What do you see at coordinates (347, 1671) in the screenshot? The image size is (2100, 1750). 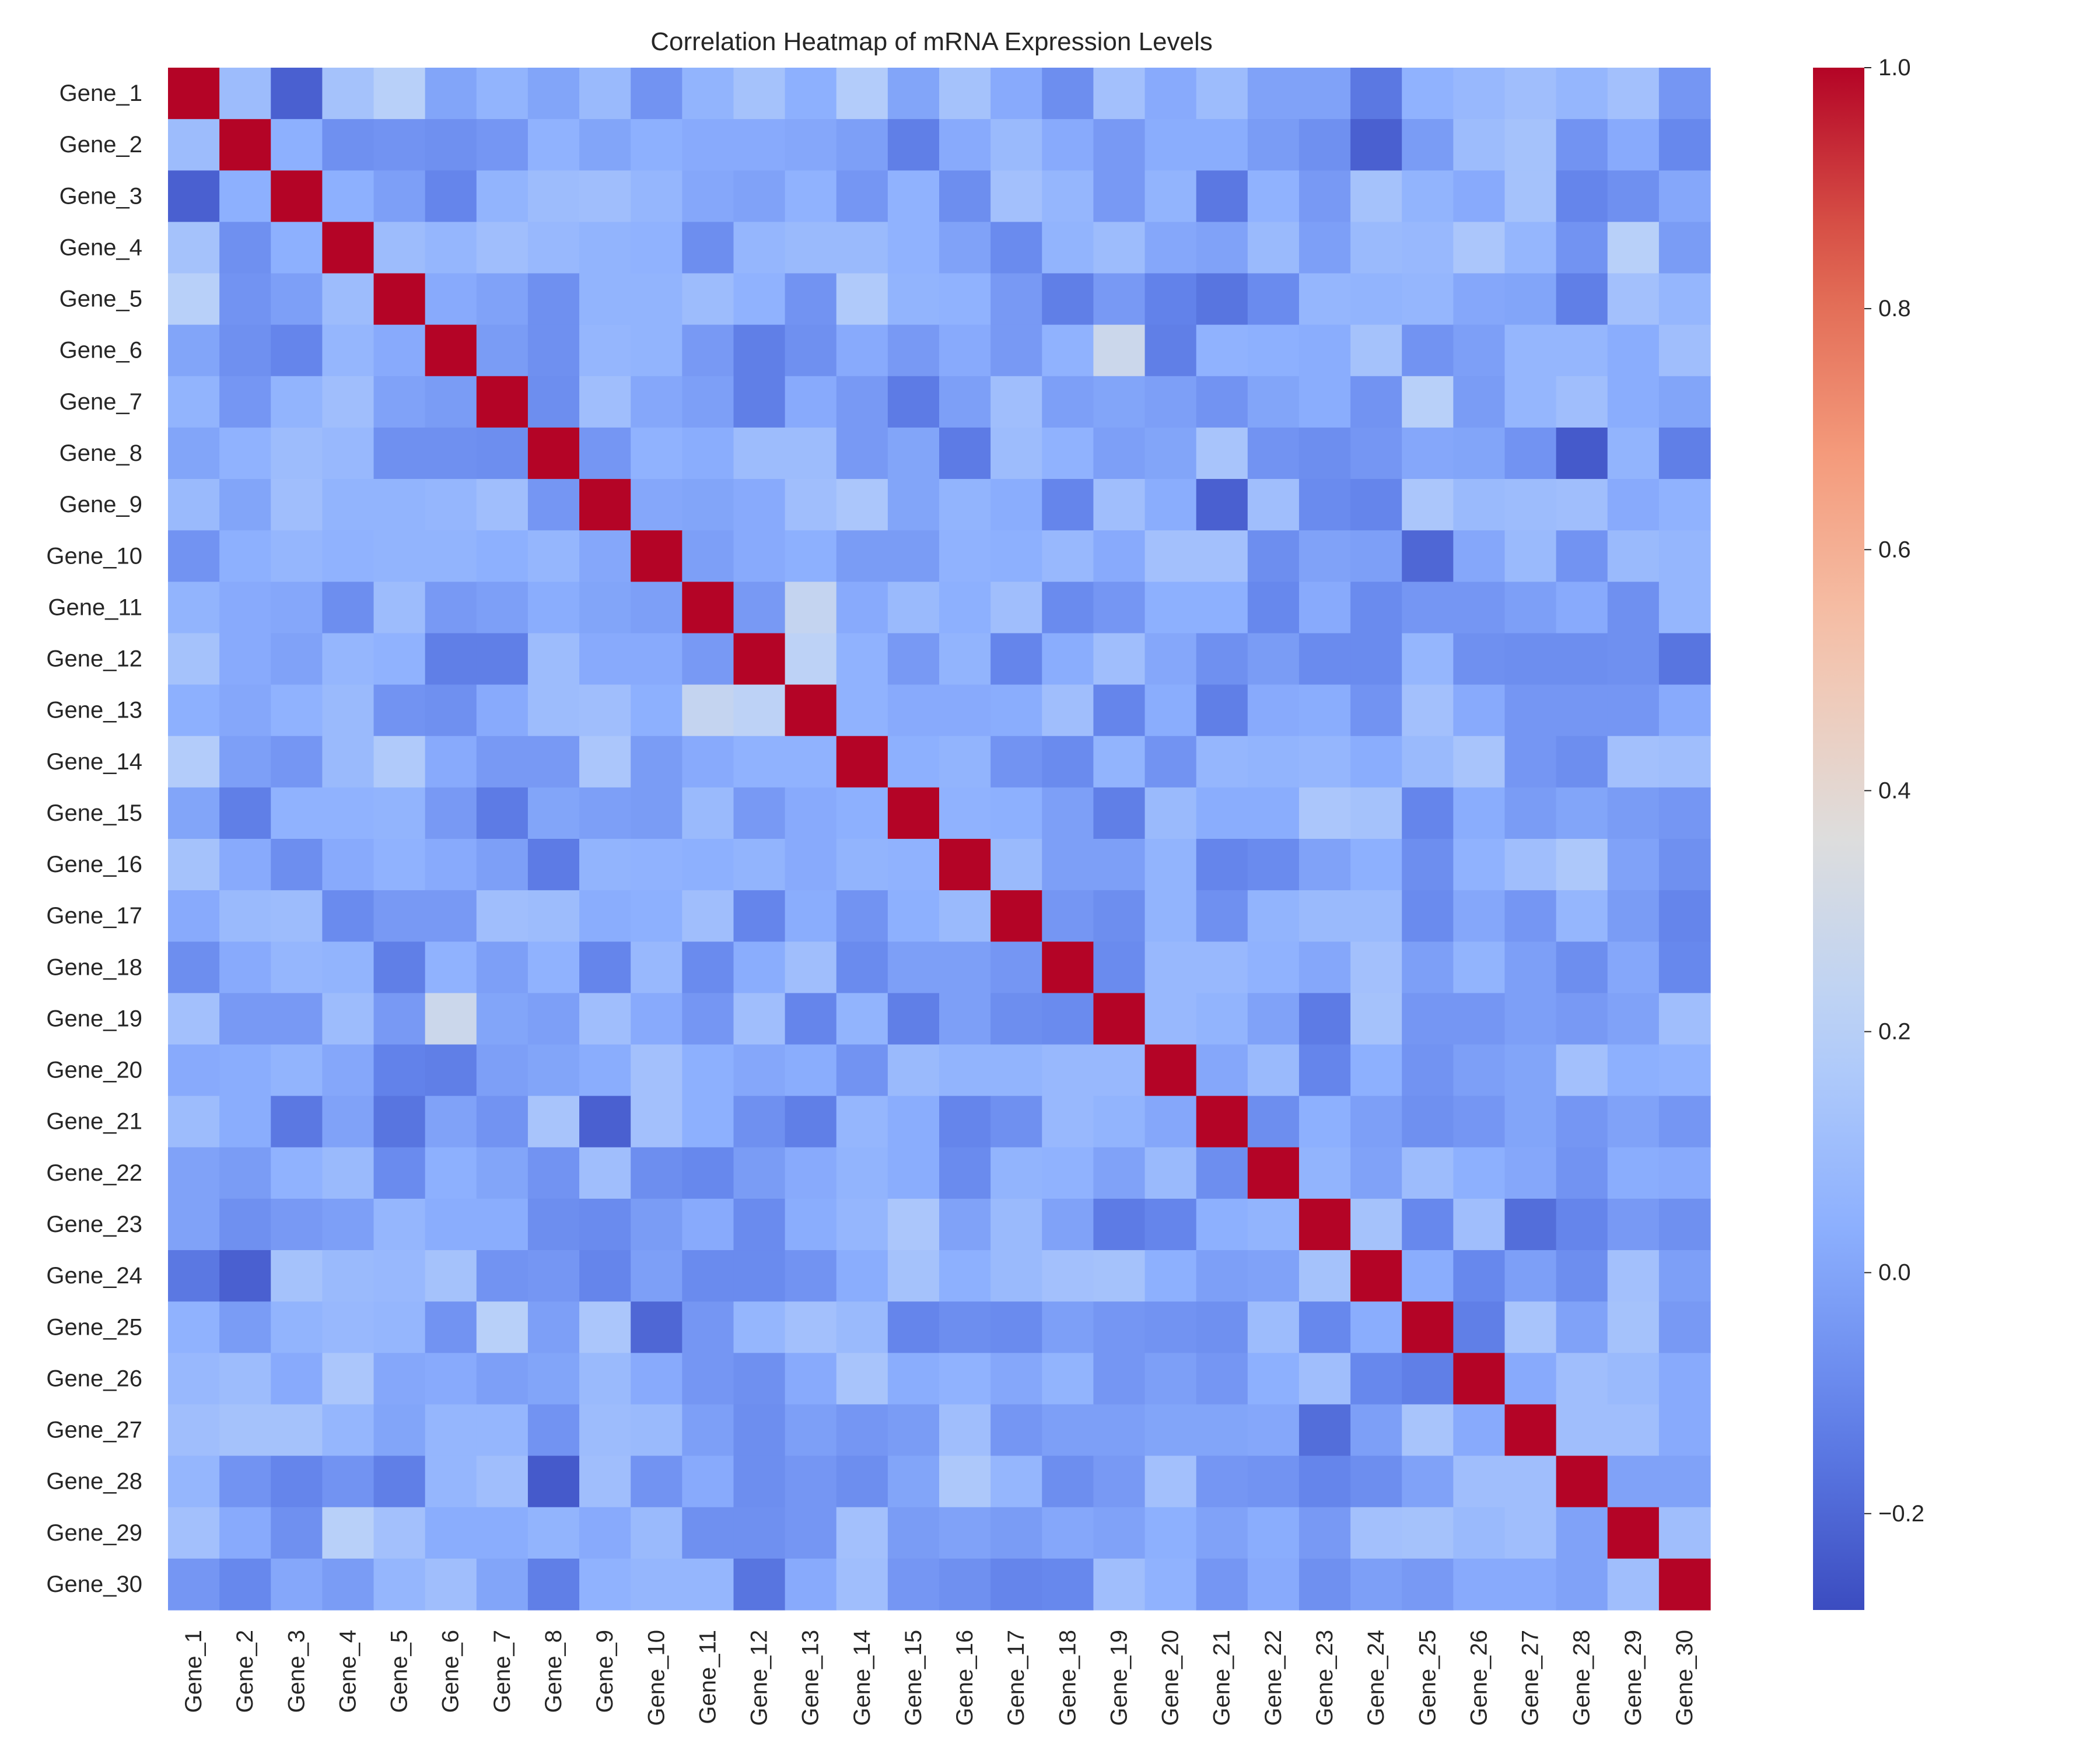 I see `x-tick-label: Gene_4` at bounding box center [347, 1671].